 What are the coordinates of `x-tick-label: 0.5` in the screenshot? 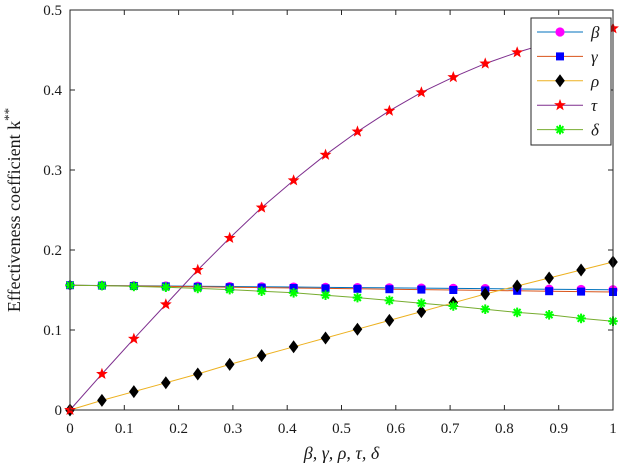 It's located at (341, 429).